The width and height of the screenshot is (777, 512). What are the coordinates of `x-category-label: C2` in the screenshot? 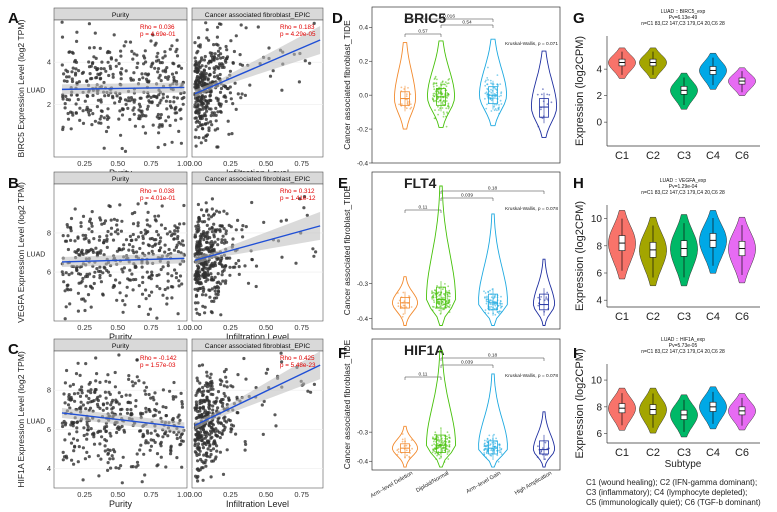 It's located at (653, 453).